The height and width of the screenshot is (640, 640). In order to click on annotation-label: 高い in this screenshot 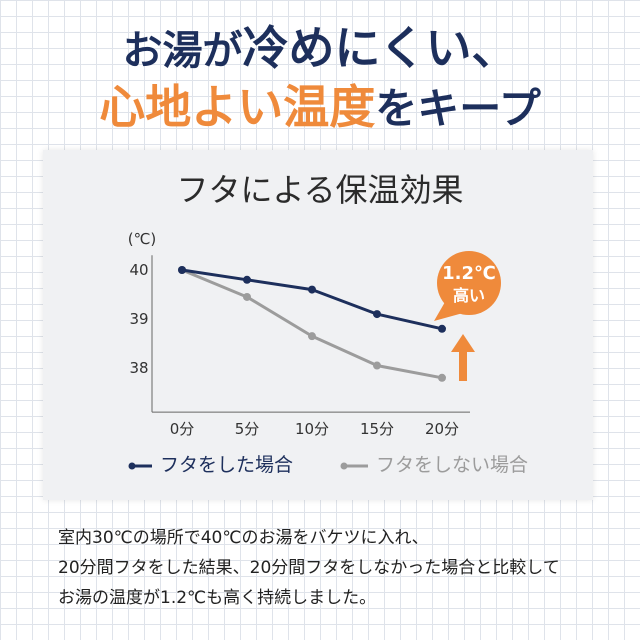, I will do `click(469, 295)`.